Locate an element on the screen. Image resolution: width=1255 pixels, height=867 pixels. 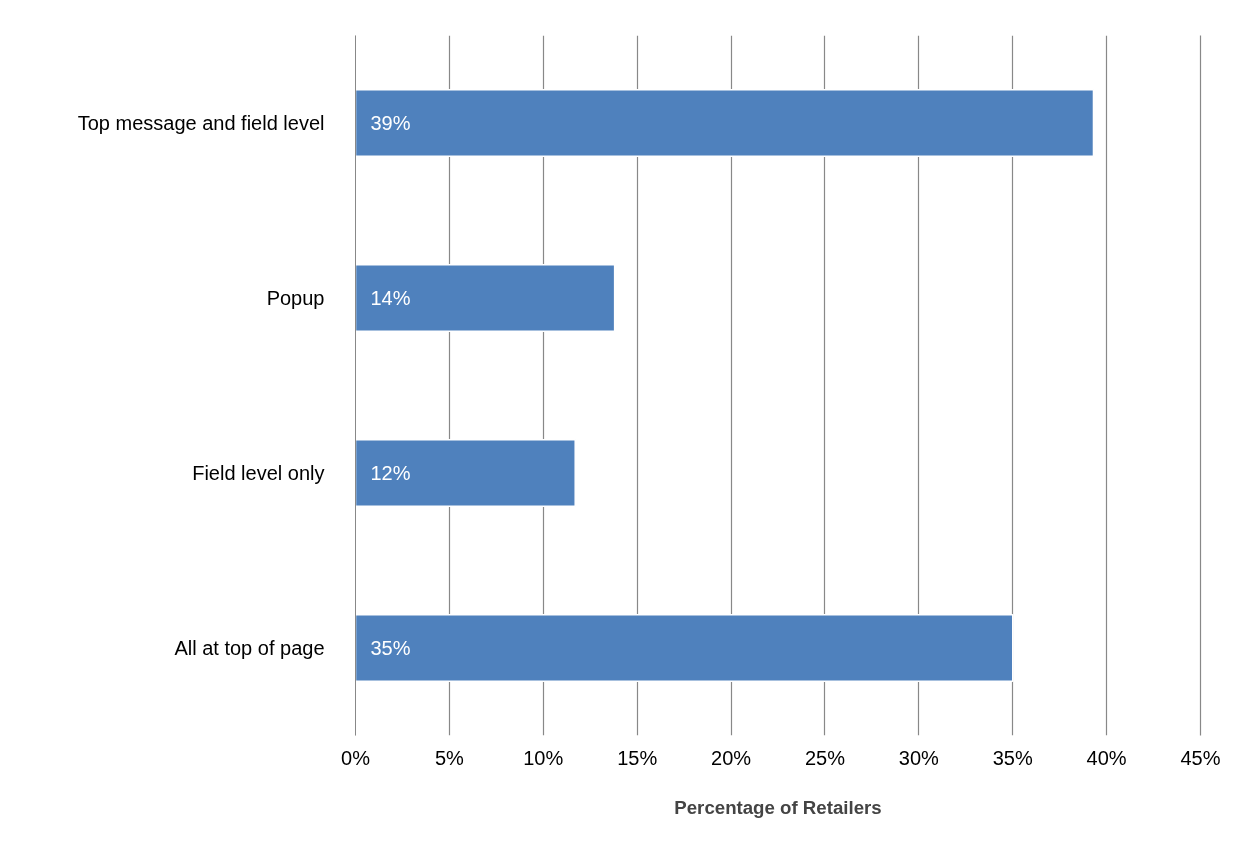
x-tick-label: 35% is located at coordinates (1012, 757).